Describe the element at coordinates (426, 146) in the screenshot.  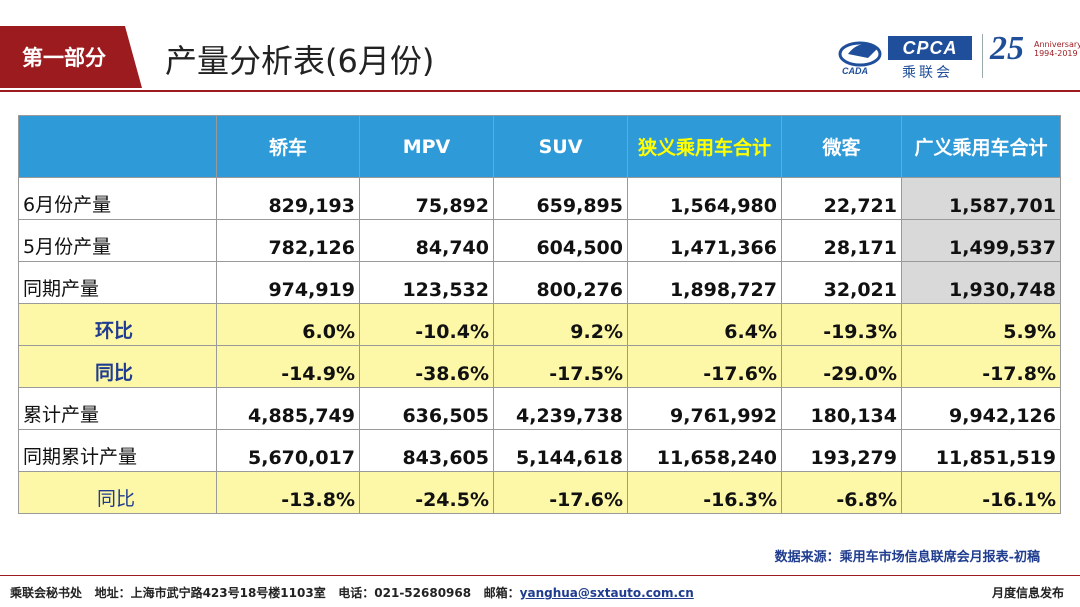
I see `header-cell-mpv: MPV` at that location.